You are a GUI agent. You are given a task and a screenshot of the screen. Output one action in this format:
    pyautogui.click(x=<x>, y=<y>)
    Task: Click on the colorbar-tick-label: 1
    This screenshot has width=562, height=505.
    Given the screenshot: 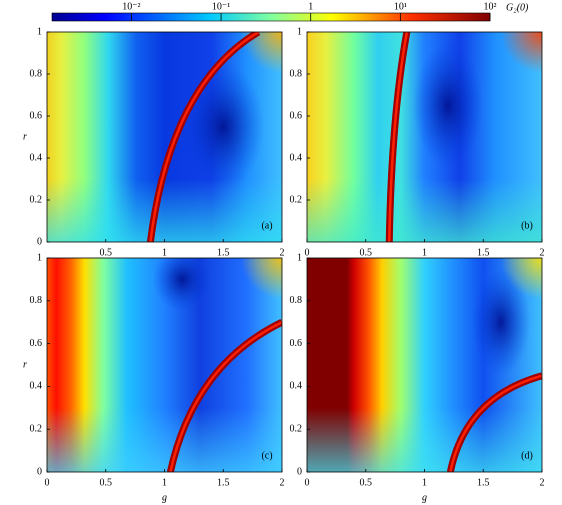 What is the action you would take?
    pyautogui.click(x=310, y=6)
    